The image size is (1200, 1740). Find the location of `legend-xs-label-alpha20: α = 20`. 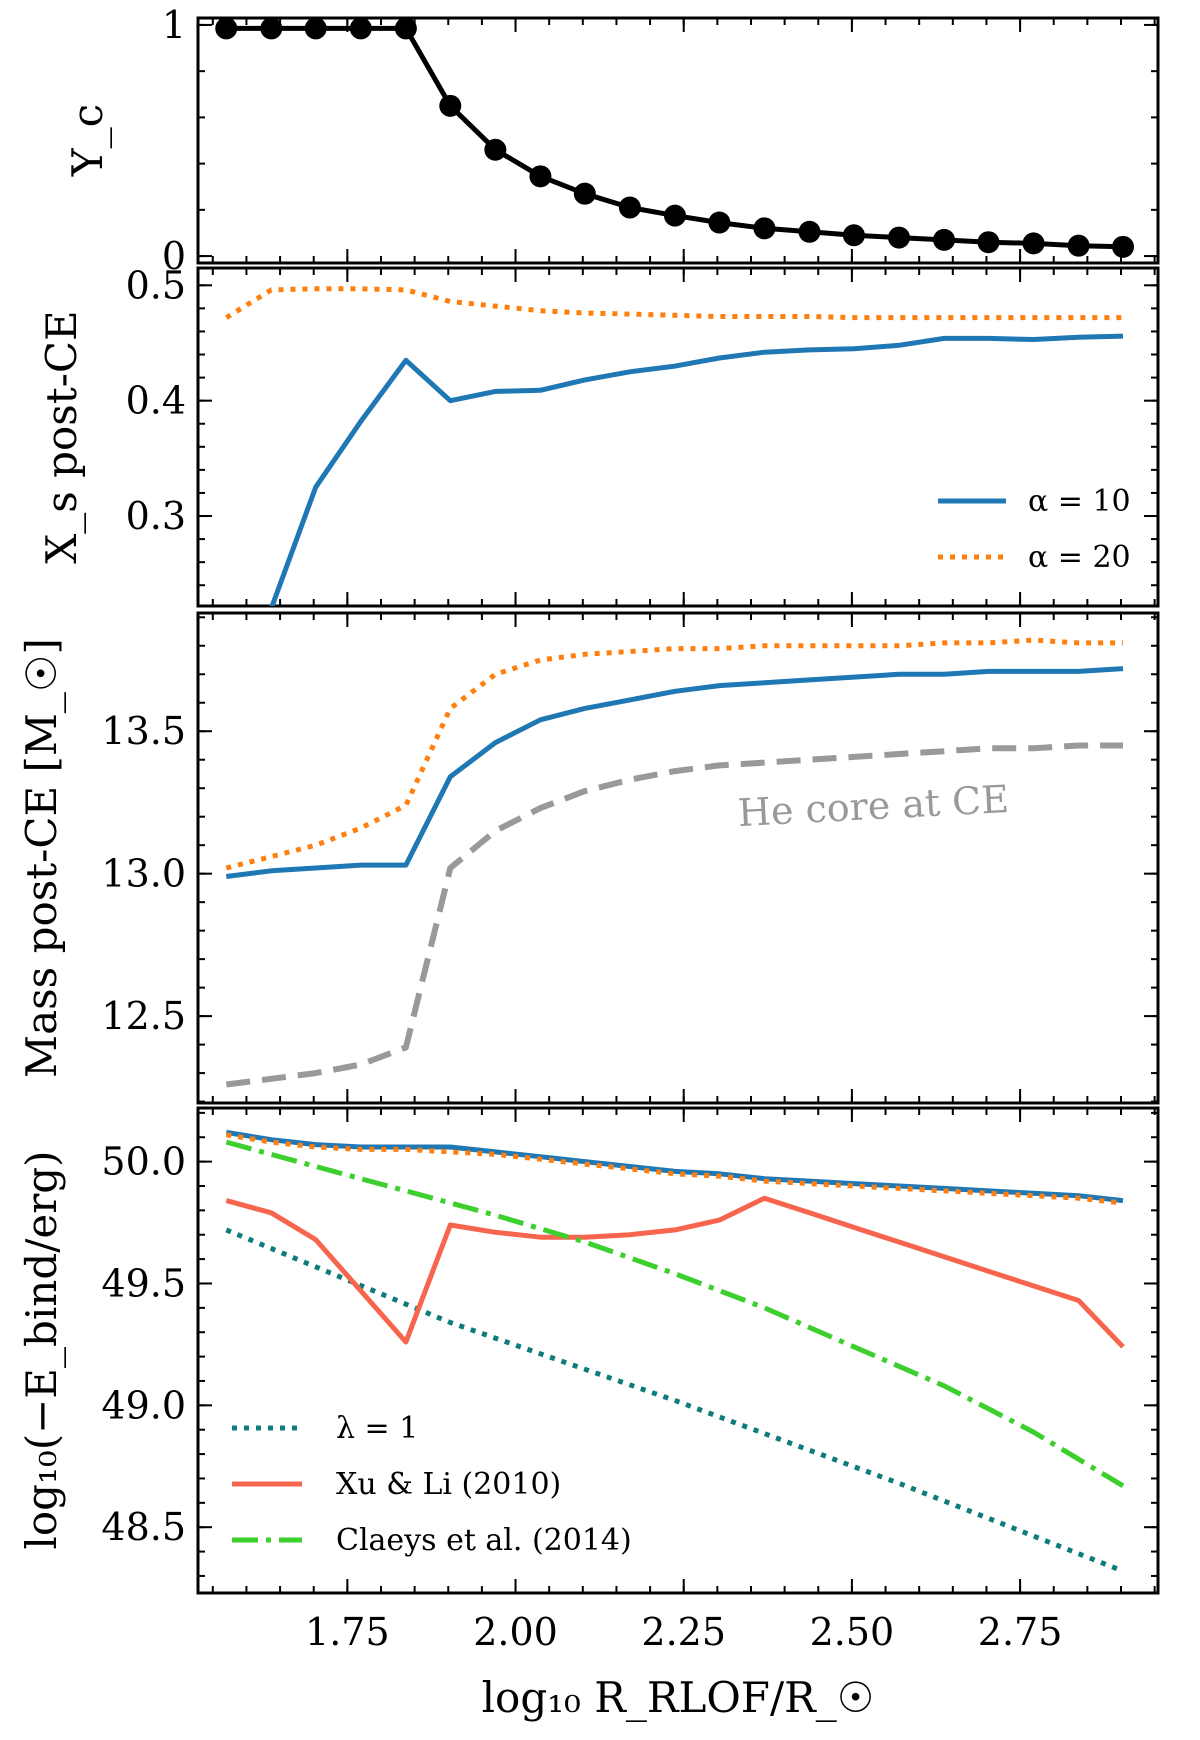

legend-xs-label-alpha20: α = 20 is located at coordinates (1079, 557).